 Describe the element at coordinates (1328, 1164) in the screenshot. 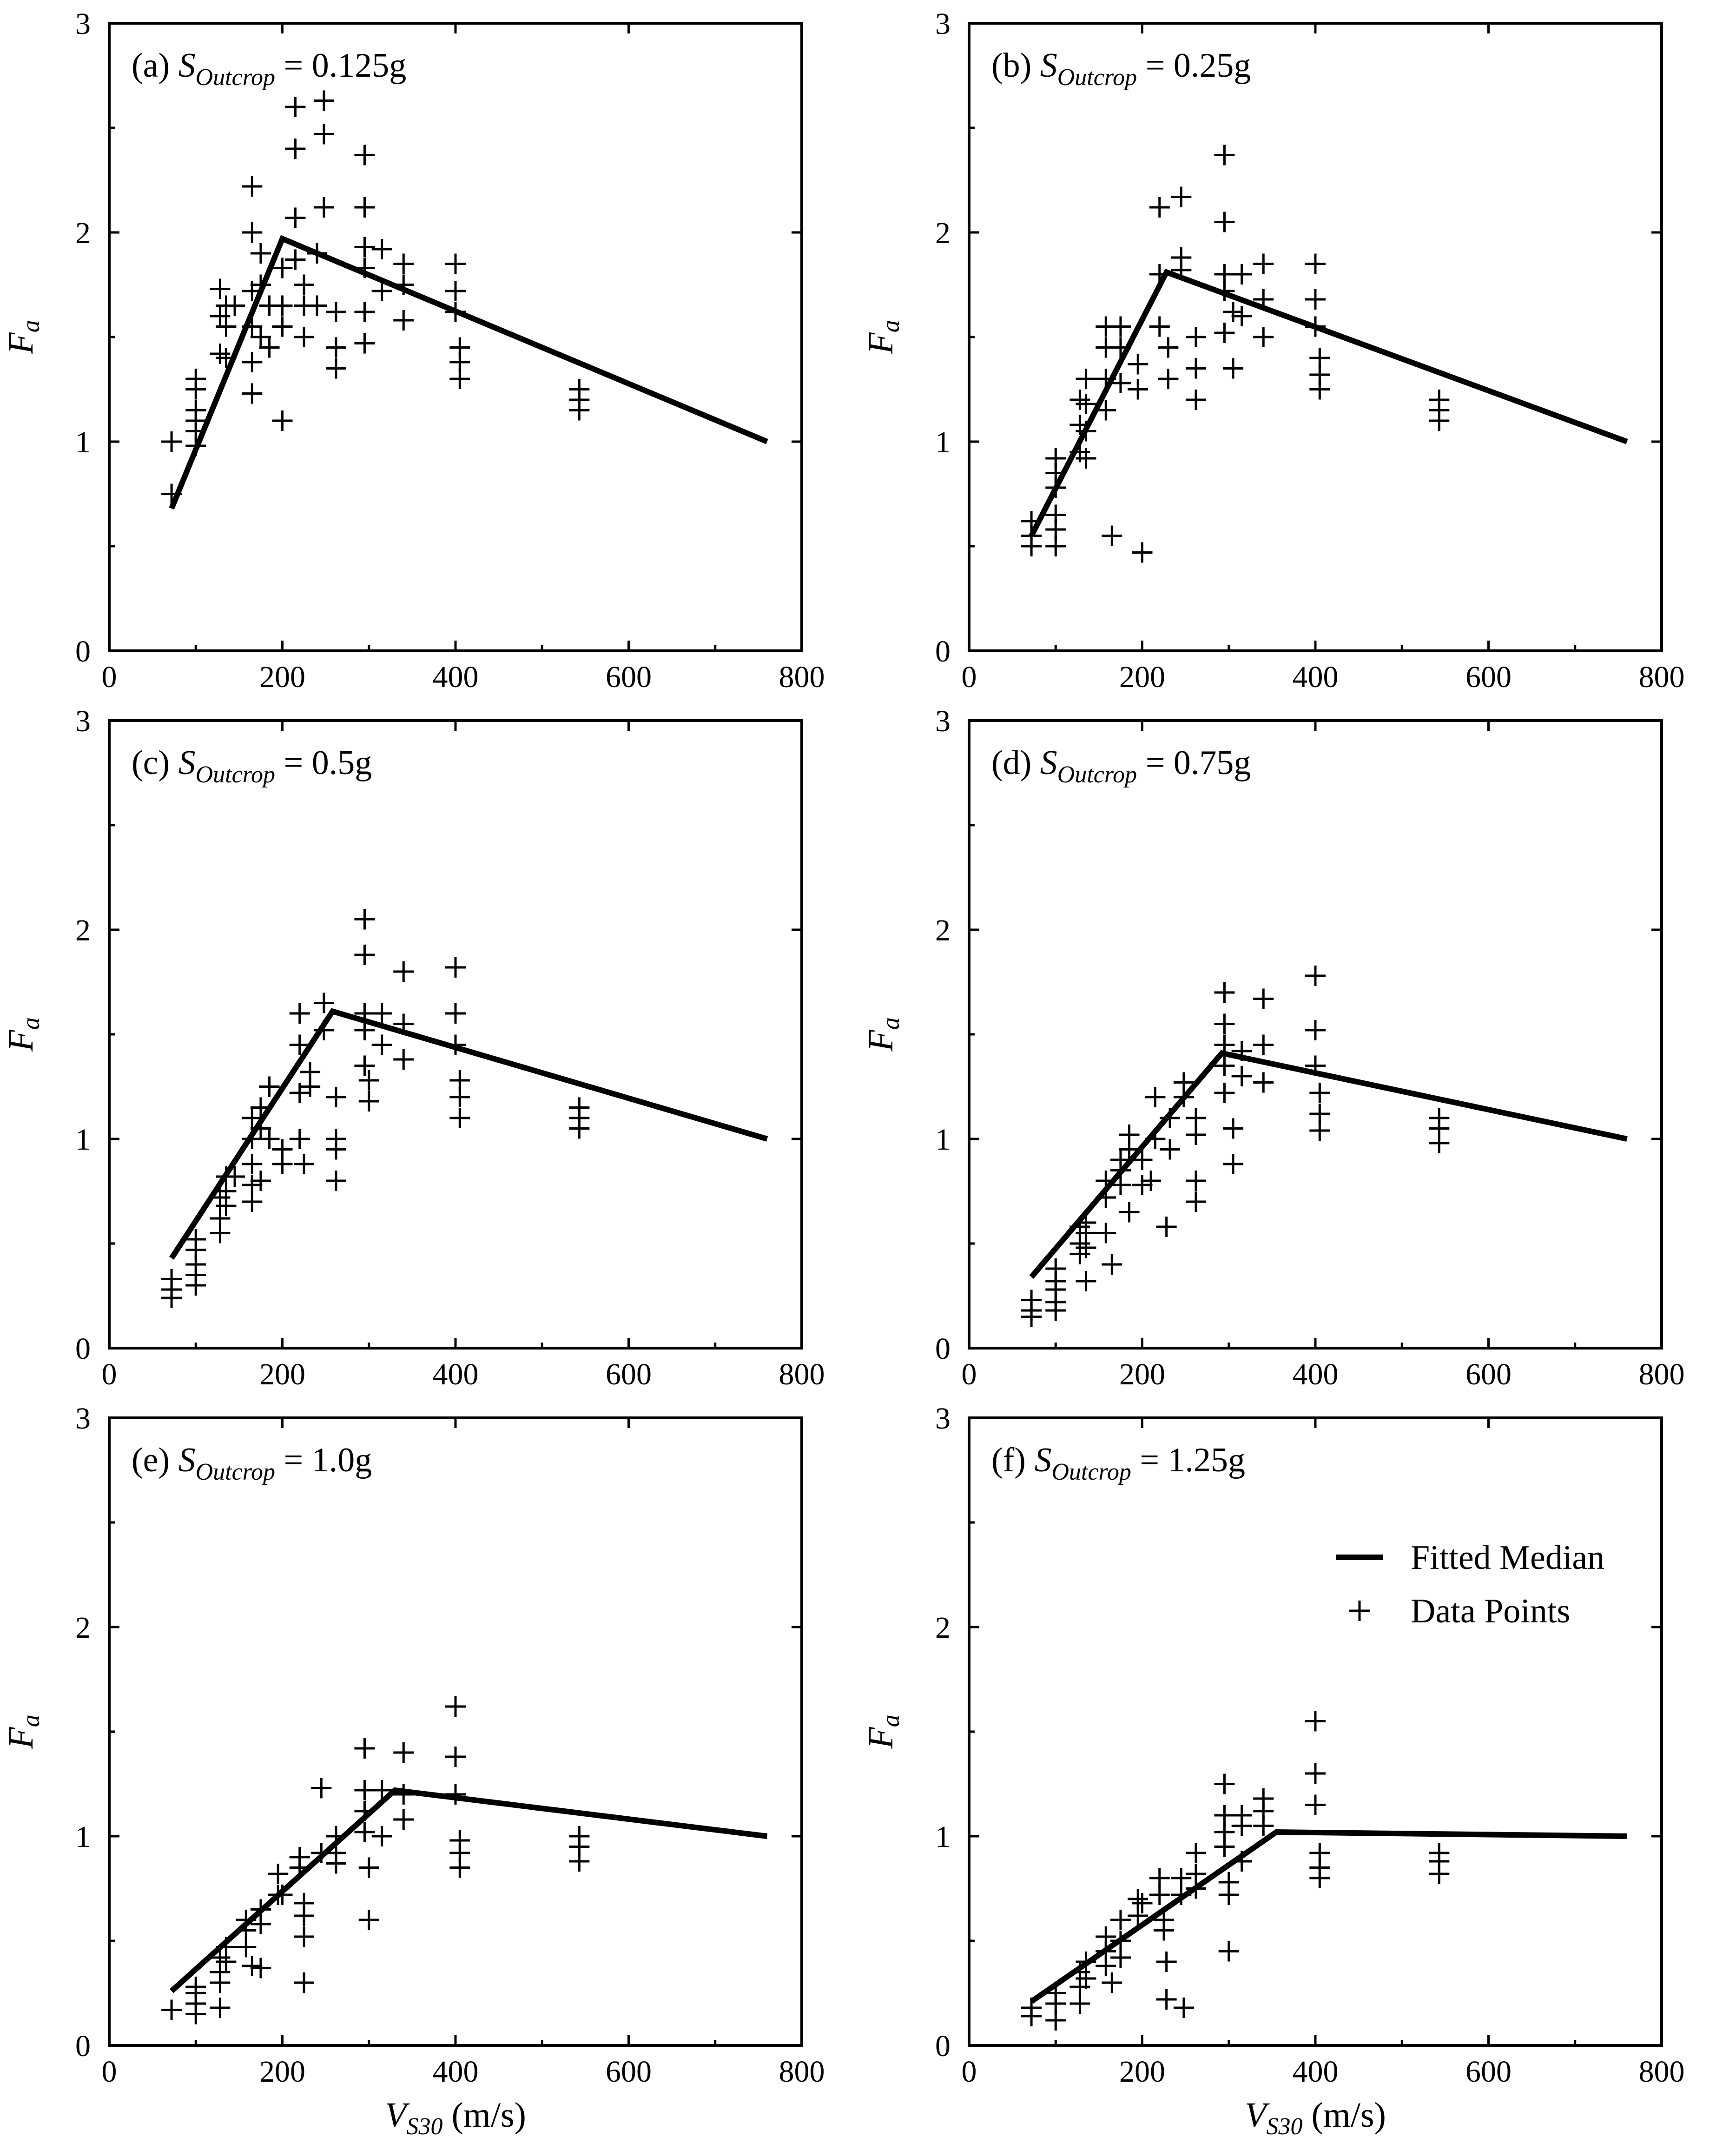

I see `fitted-median-line` at that location.